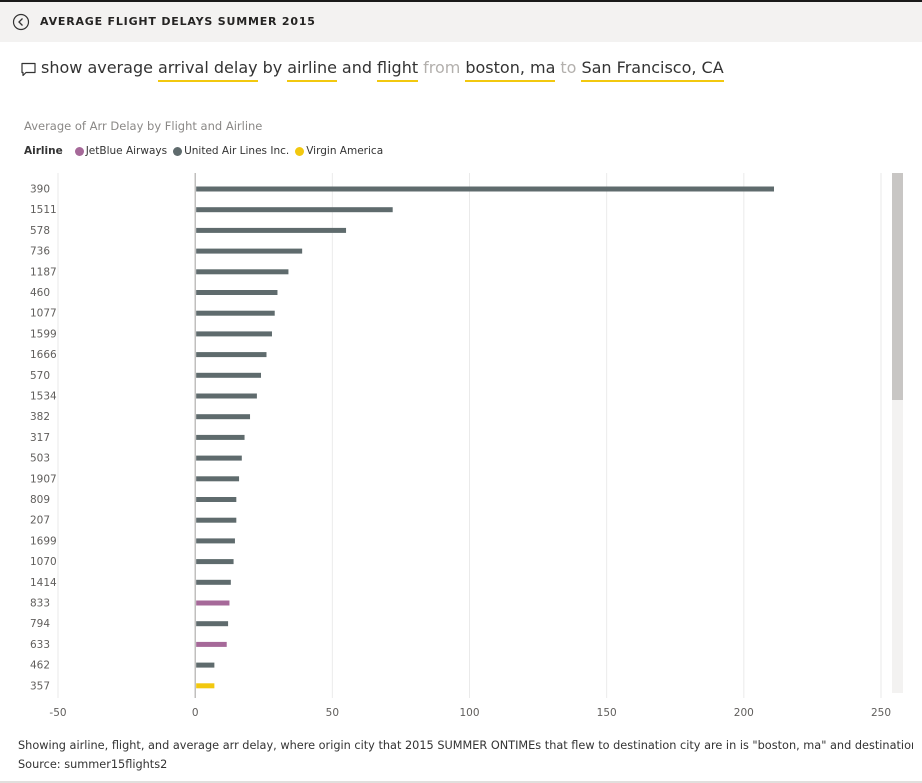 This screenshot has height=783, width=922. Describe the element at coordinates (40, 376) in the screenshot. I see `y-category-label: 570` at that location.